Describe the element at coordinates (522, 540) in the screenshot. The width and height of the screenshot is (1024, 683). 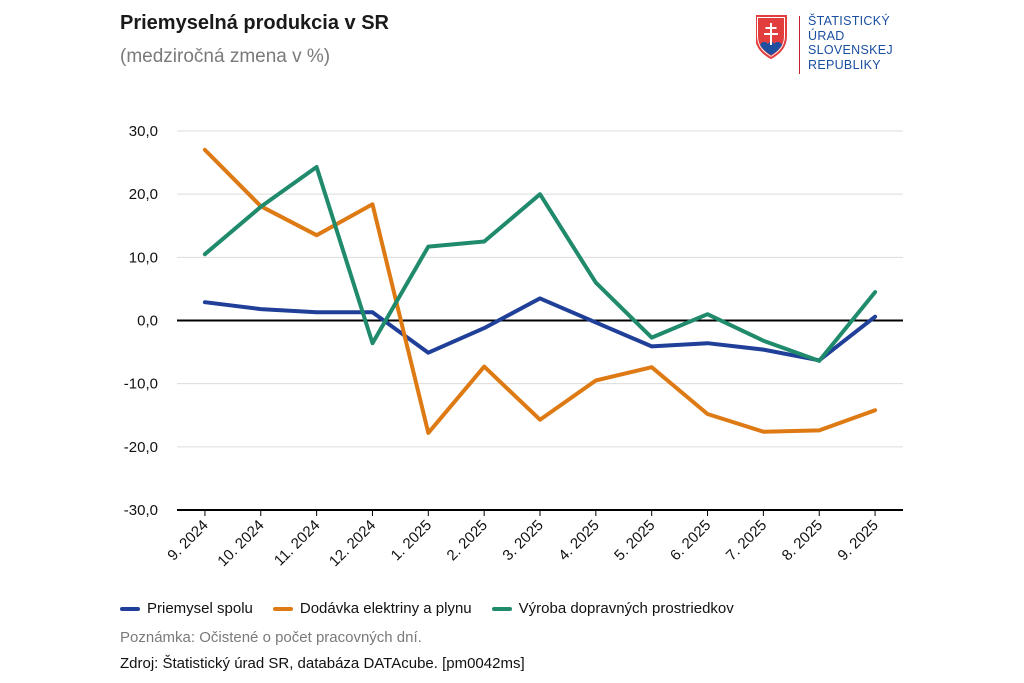
I see `x-tick-label: 3. 2025` at that location.